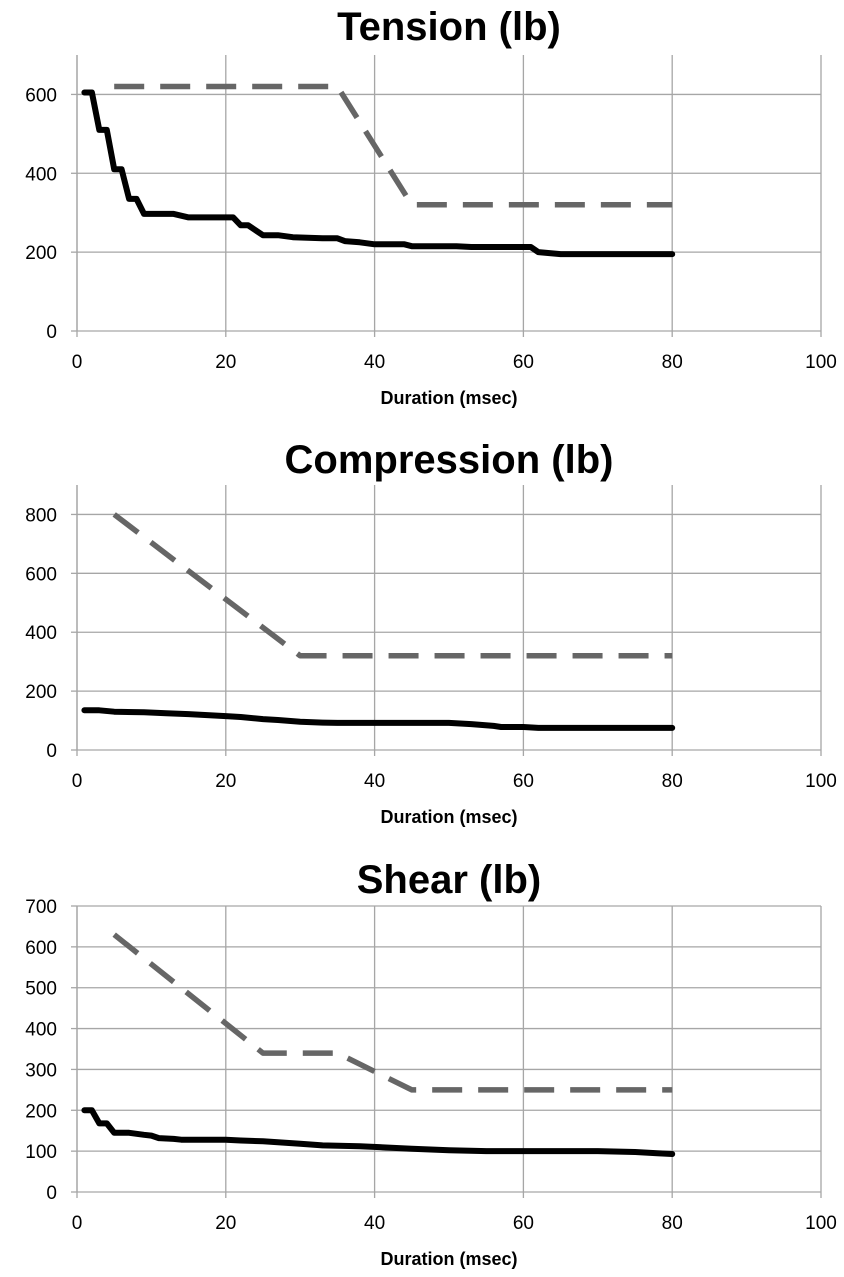  Describe the element at coordinates (41, 907) in the screenshot. I see `y-tick-label: 700` at that location.